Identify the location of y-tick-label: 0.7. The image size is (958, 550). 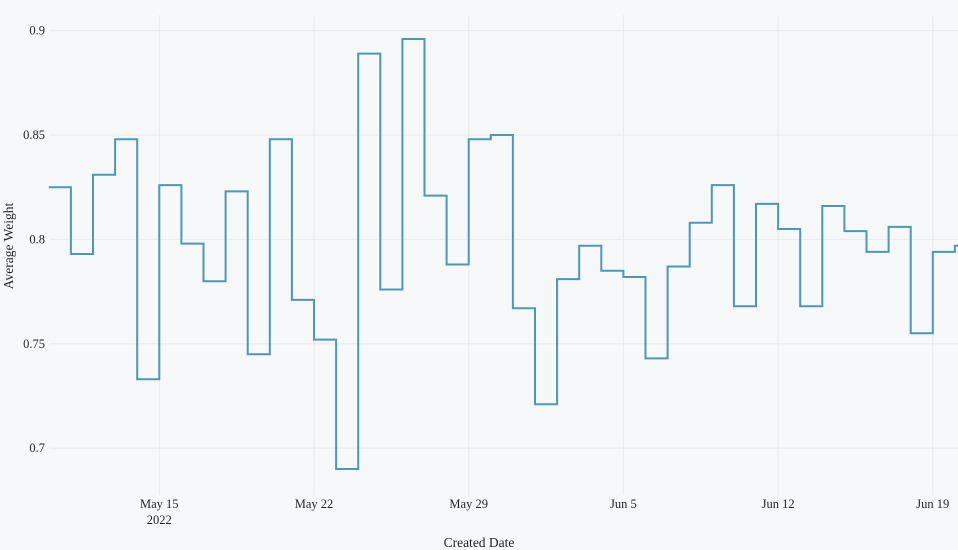
(37, 448).